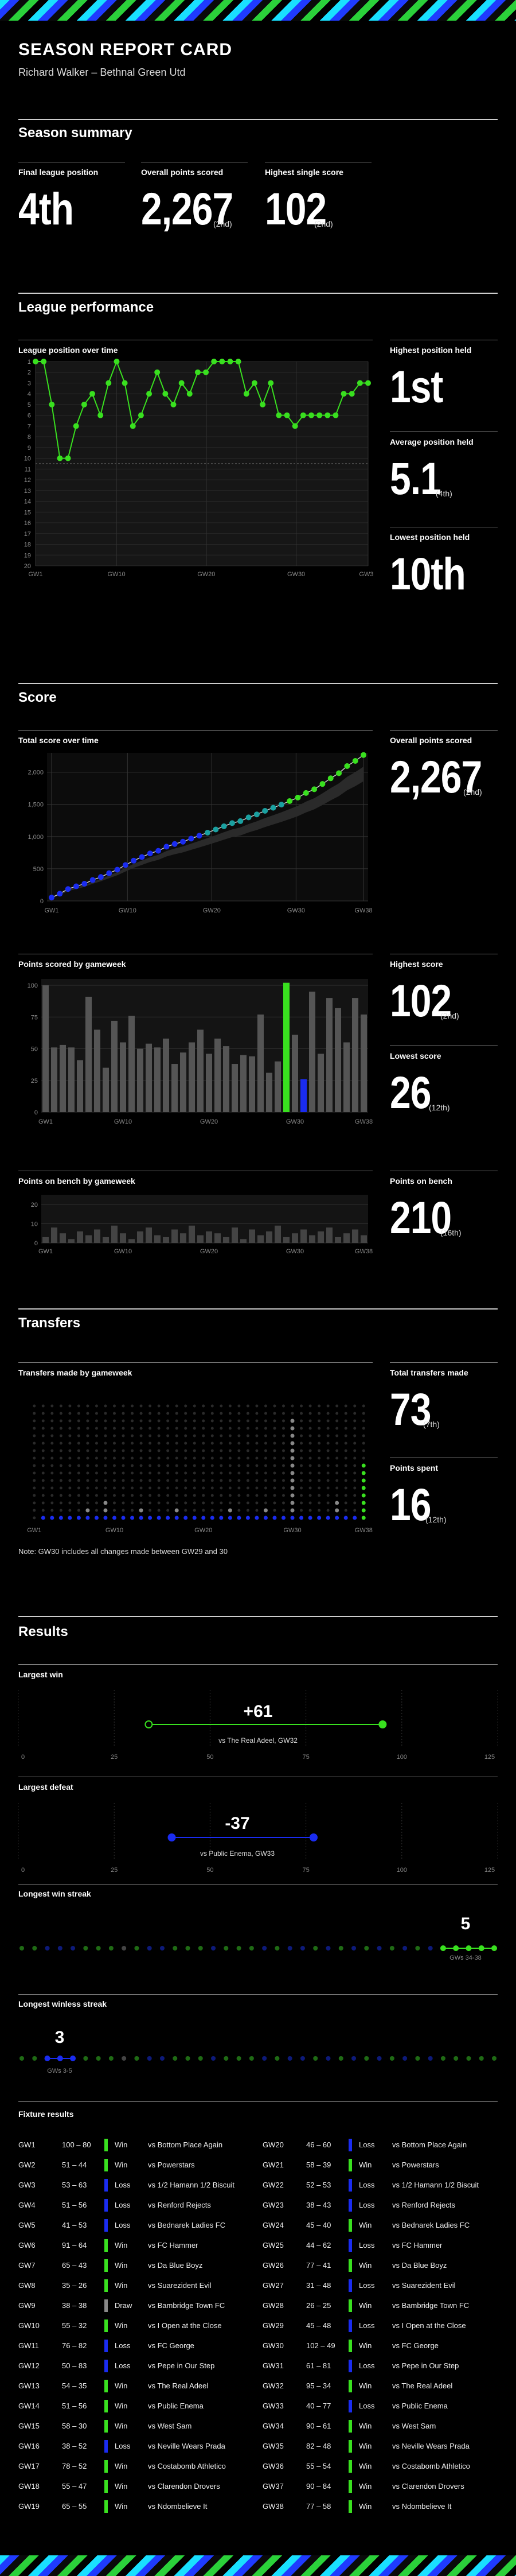  Describe the element at coordinates (366, 574) in the screenshot. I see `x-tick-label: GW38` at that location.